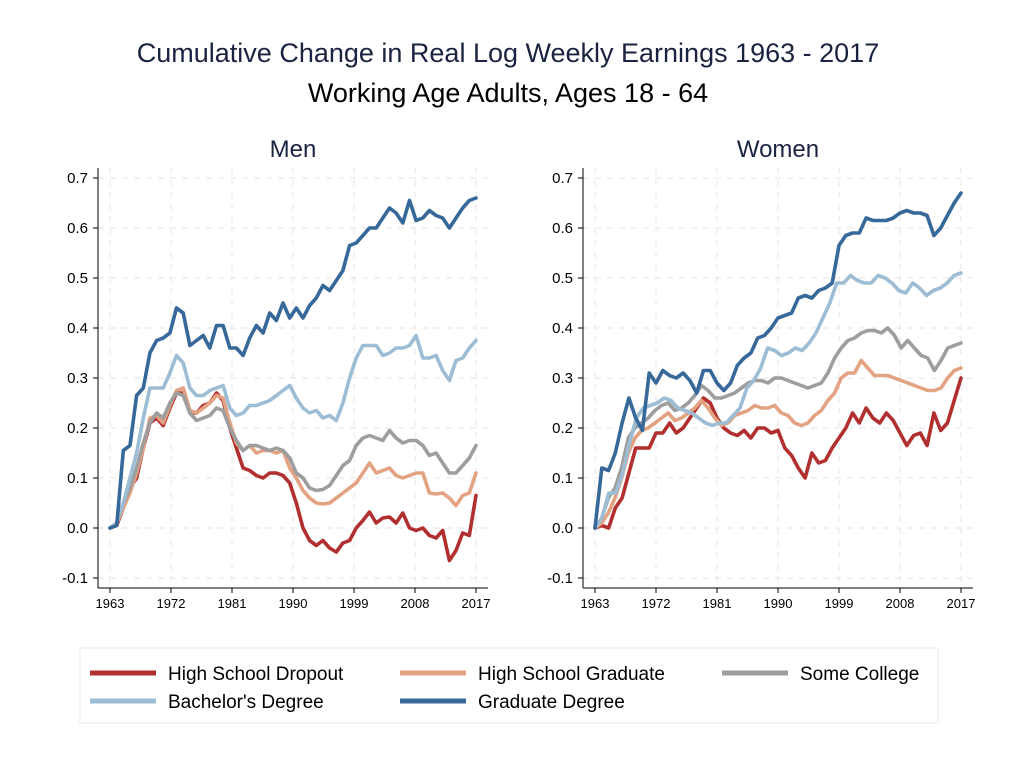 The height and width of the screenshot is (768, 1024). What do you see at coordinates (77, 378) in the screenshot?
I see `men-ytick-label: 0.3` at bounding box center [77, 378].